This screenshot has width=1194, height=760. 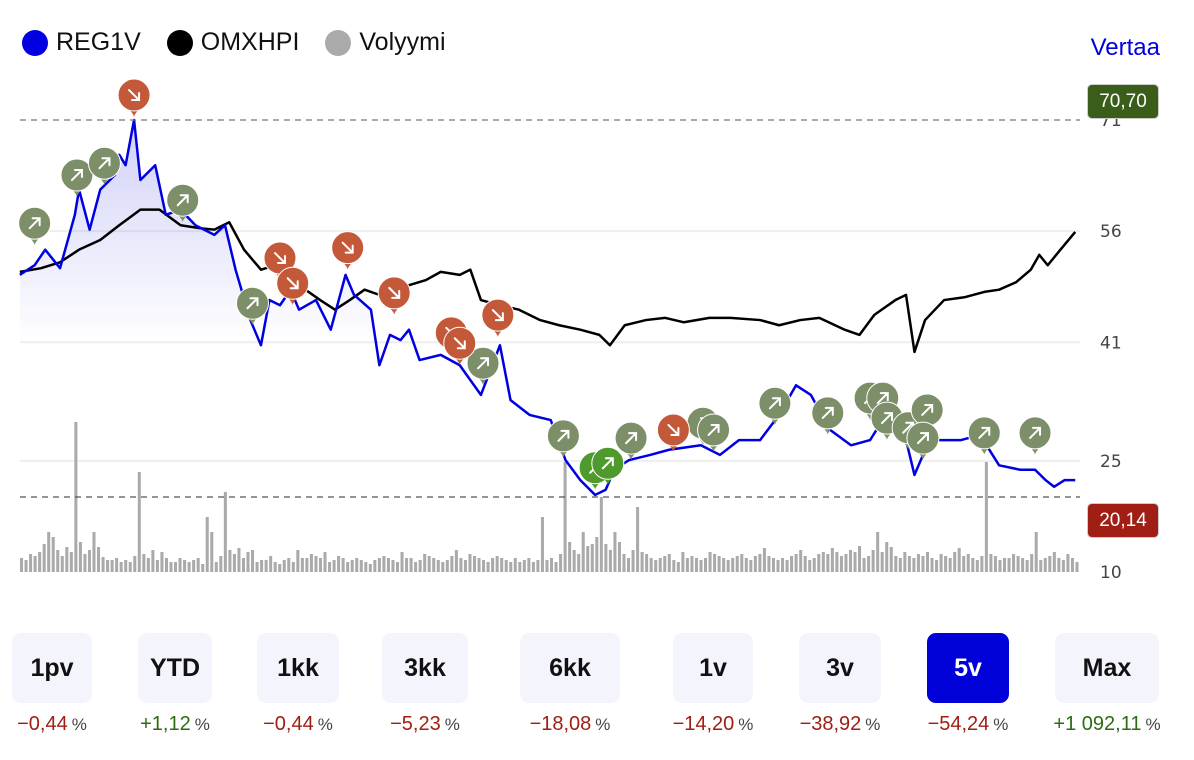 What do you see at coordinates (425, 668) in the screenshot?
I see `period-button: 3kk` at bounding box center [425, 668].